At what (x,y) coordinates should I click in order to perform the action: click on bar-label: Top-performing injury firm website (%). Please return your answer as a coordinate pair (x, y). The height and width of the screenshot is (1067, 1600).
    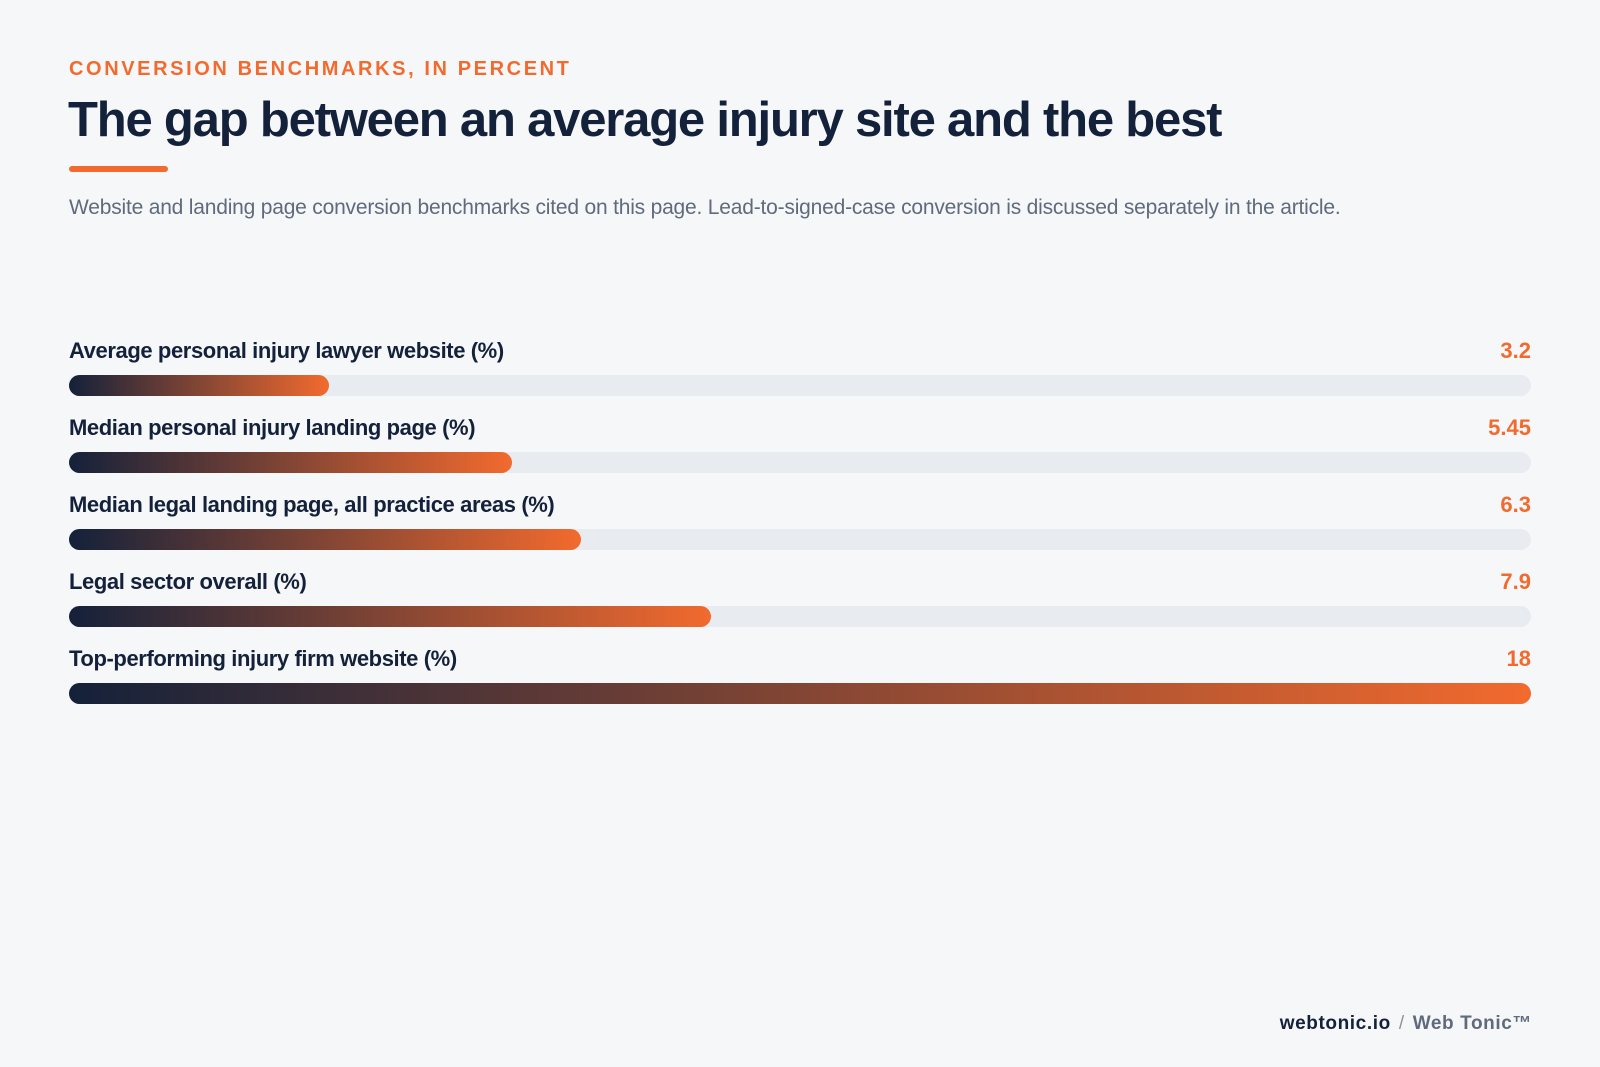
    Looking at the image, I should click on (263, 658).